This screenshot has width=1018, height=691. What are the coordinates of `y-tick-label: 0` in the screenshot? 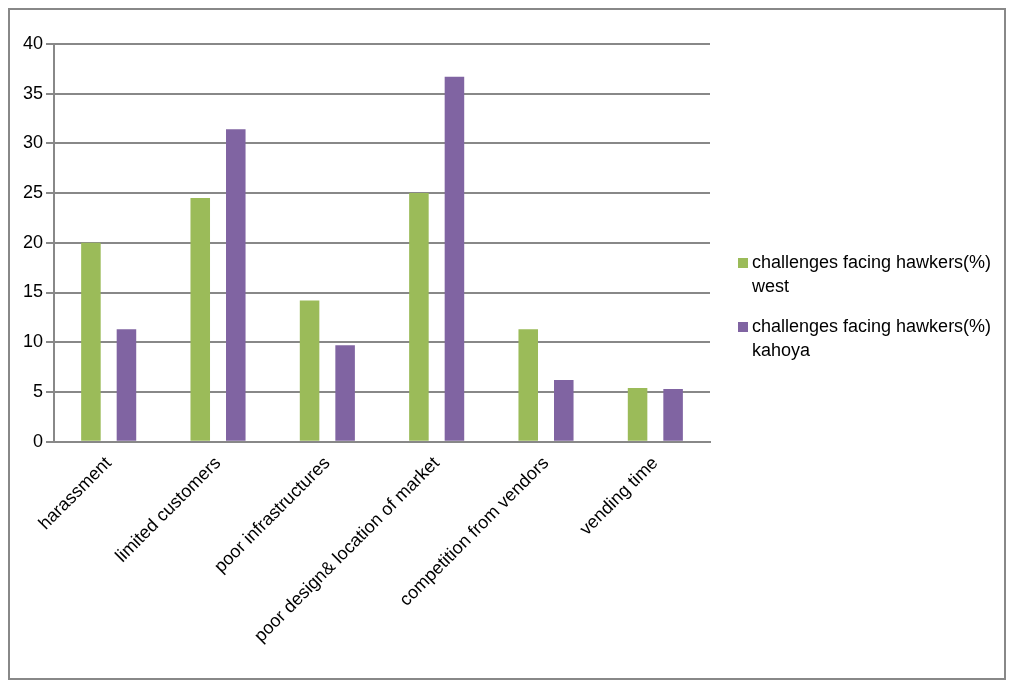 It's located at (38, 440).